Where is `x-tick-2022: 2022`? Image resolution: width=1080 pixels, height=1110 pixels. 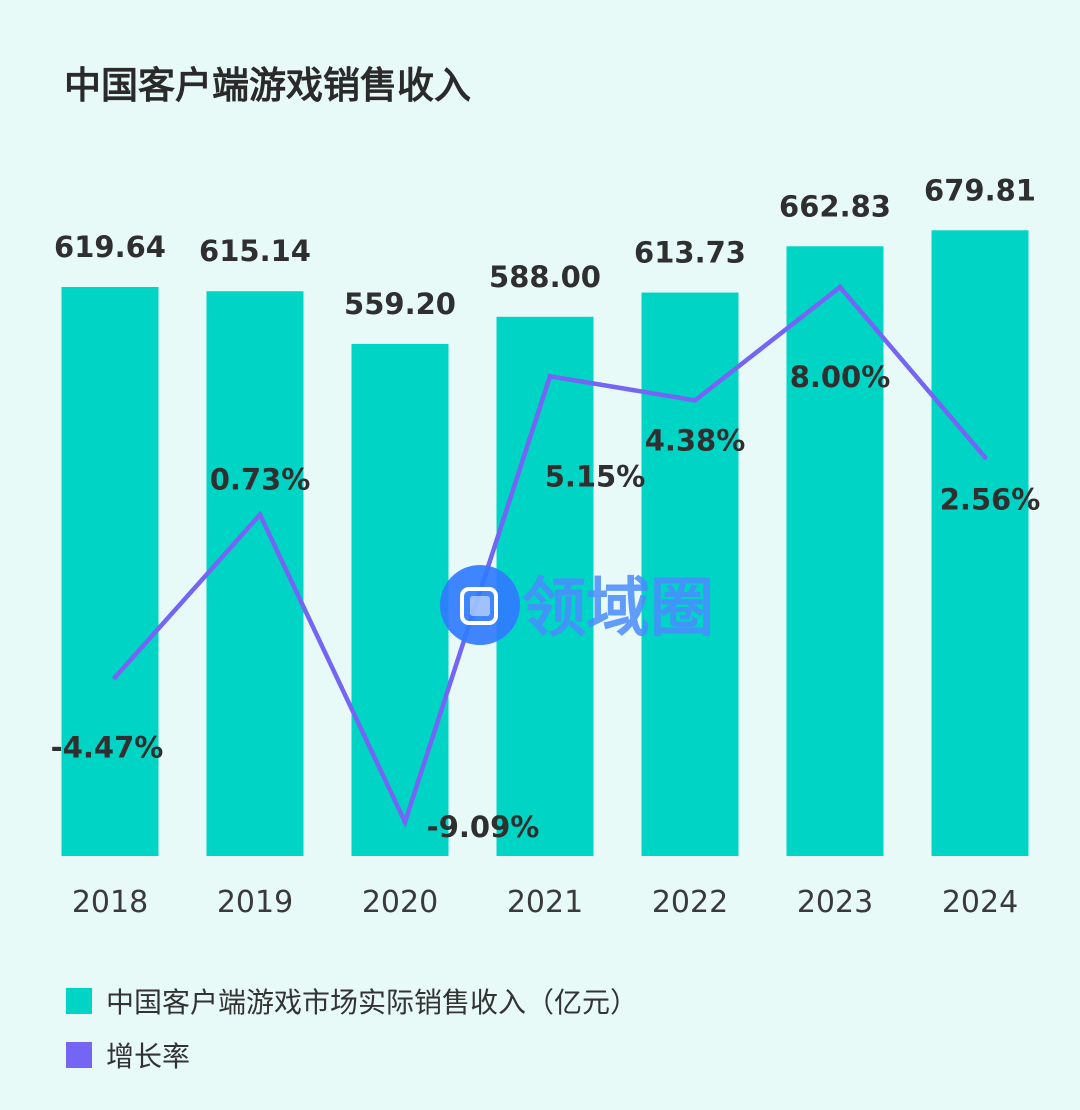 x-tick-2022: 2022 is located at coordinates (690, 902).